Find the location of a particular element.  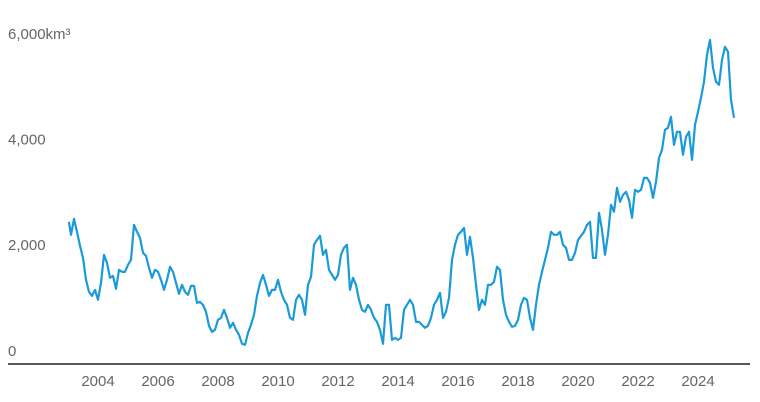

x-tick-label: 2020 is located at coordinates (577, 381).